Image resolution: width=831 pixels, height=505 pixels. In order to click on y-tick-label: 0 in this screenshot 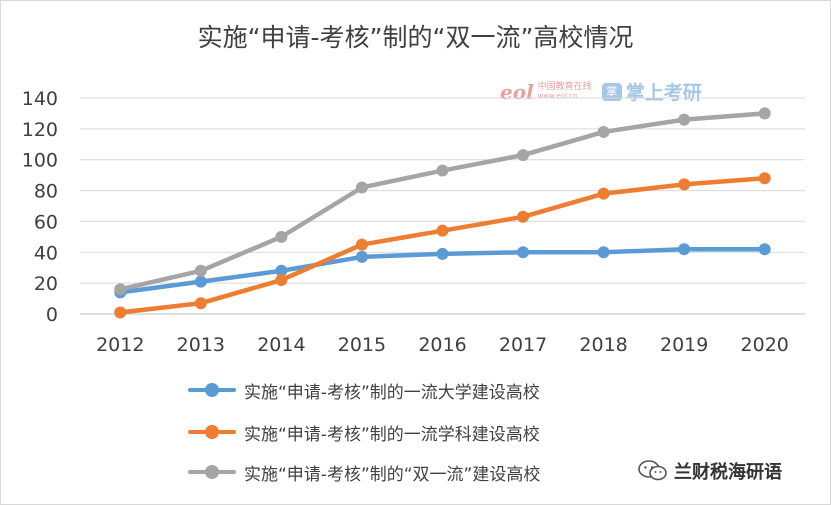, I will do `click(52, 315)`.